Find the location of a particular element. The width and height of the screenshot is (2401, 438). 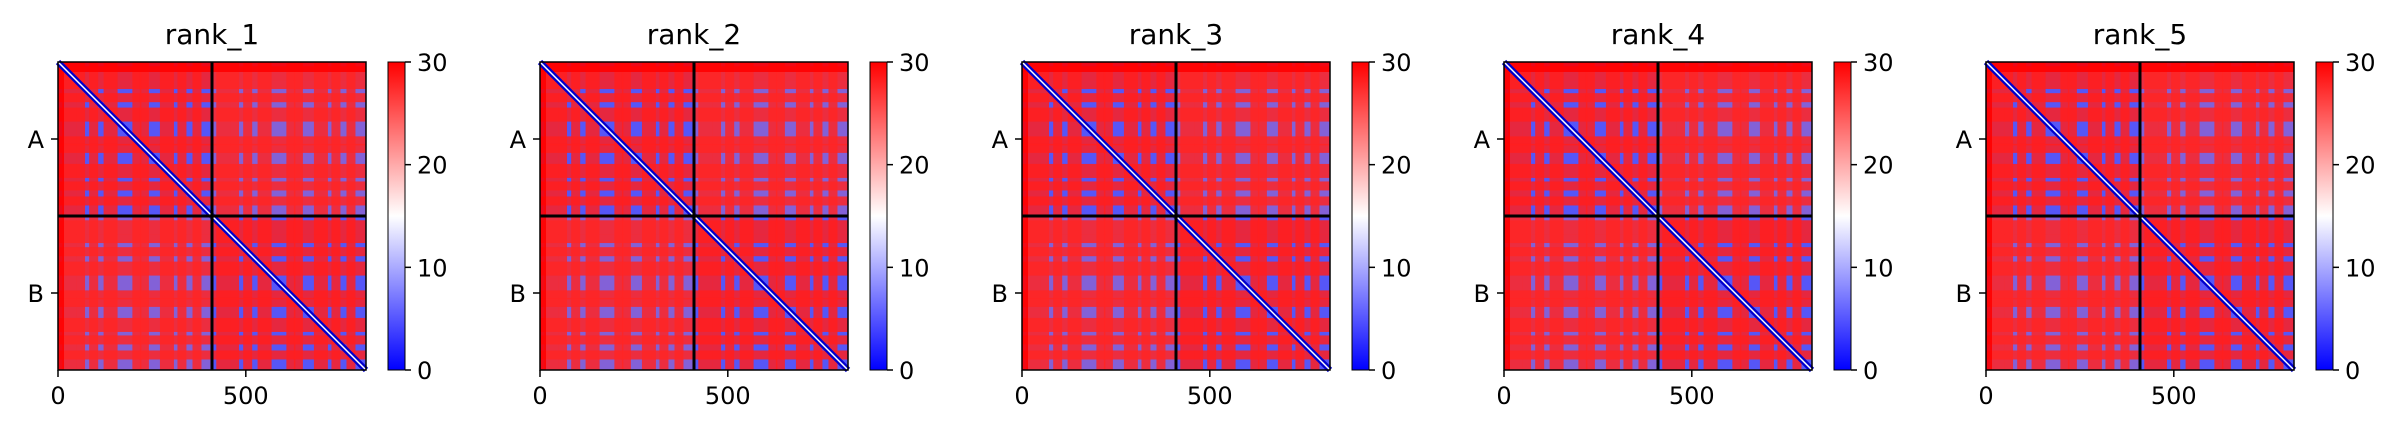

panel-title: rank_3 is located at coordinates (1176, 34).